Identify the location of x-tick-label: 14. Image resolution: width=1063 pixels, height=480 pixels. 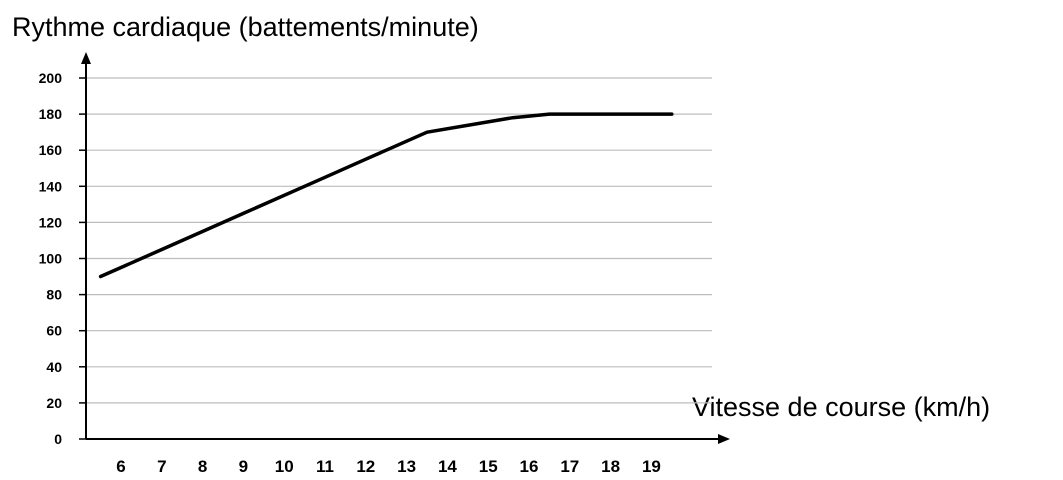
(447, 466).